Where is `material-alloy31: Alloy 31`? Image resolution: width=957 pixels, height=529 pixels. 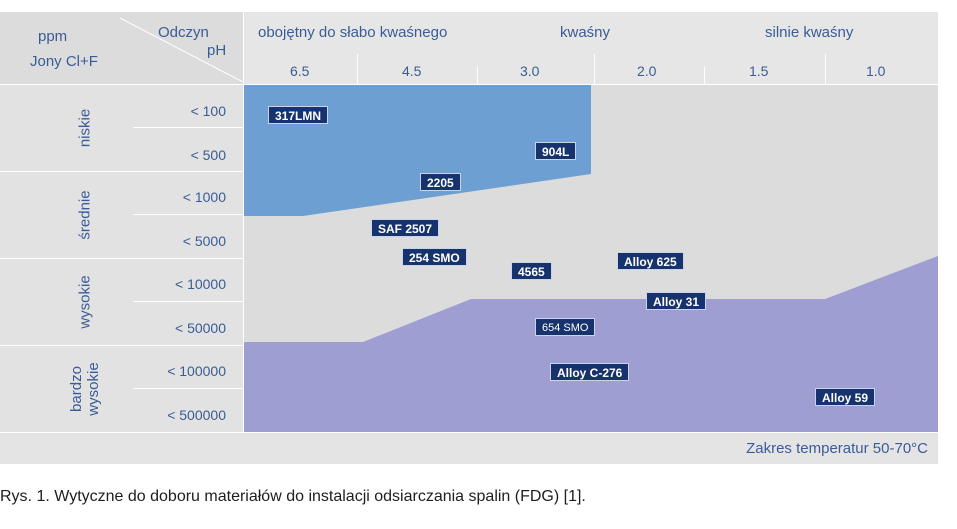
material-alloy31: Alloy 31 is located at coordinates (676, 301).